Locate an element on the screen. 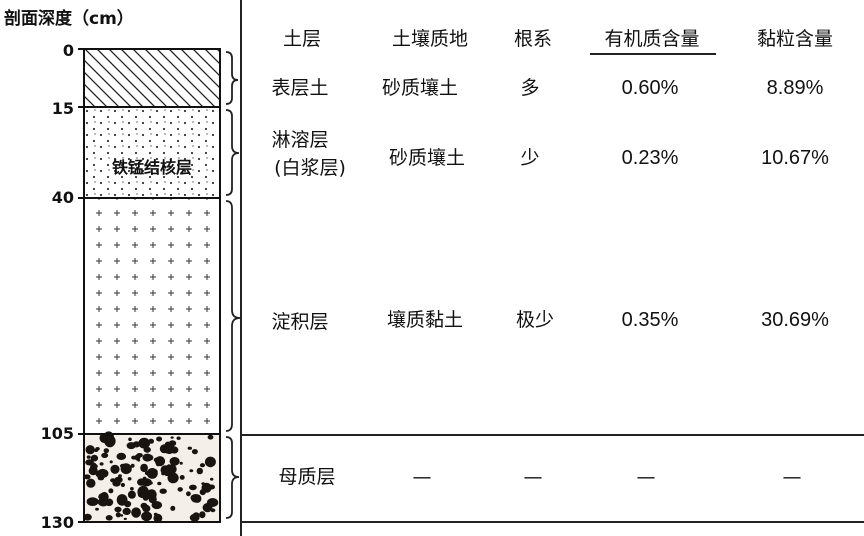  row1-organic: 0.60% is located at coordinates (650, 88).